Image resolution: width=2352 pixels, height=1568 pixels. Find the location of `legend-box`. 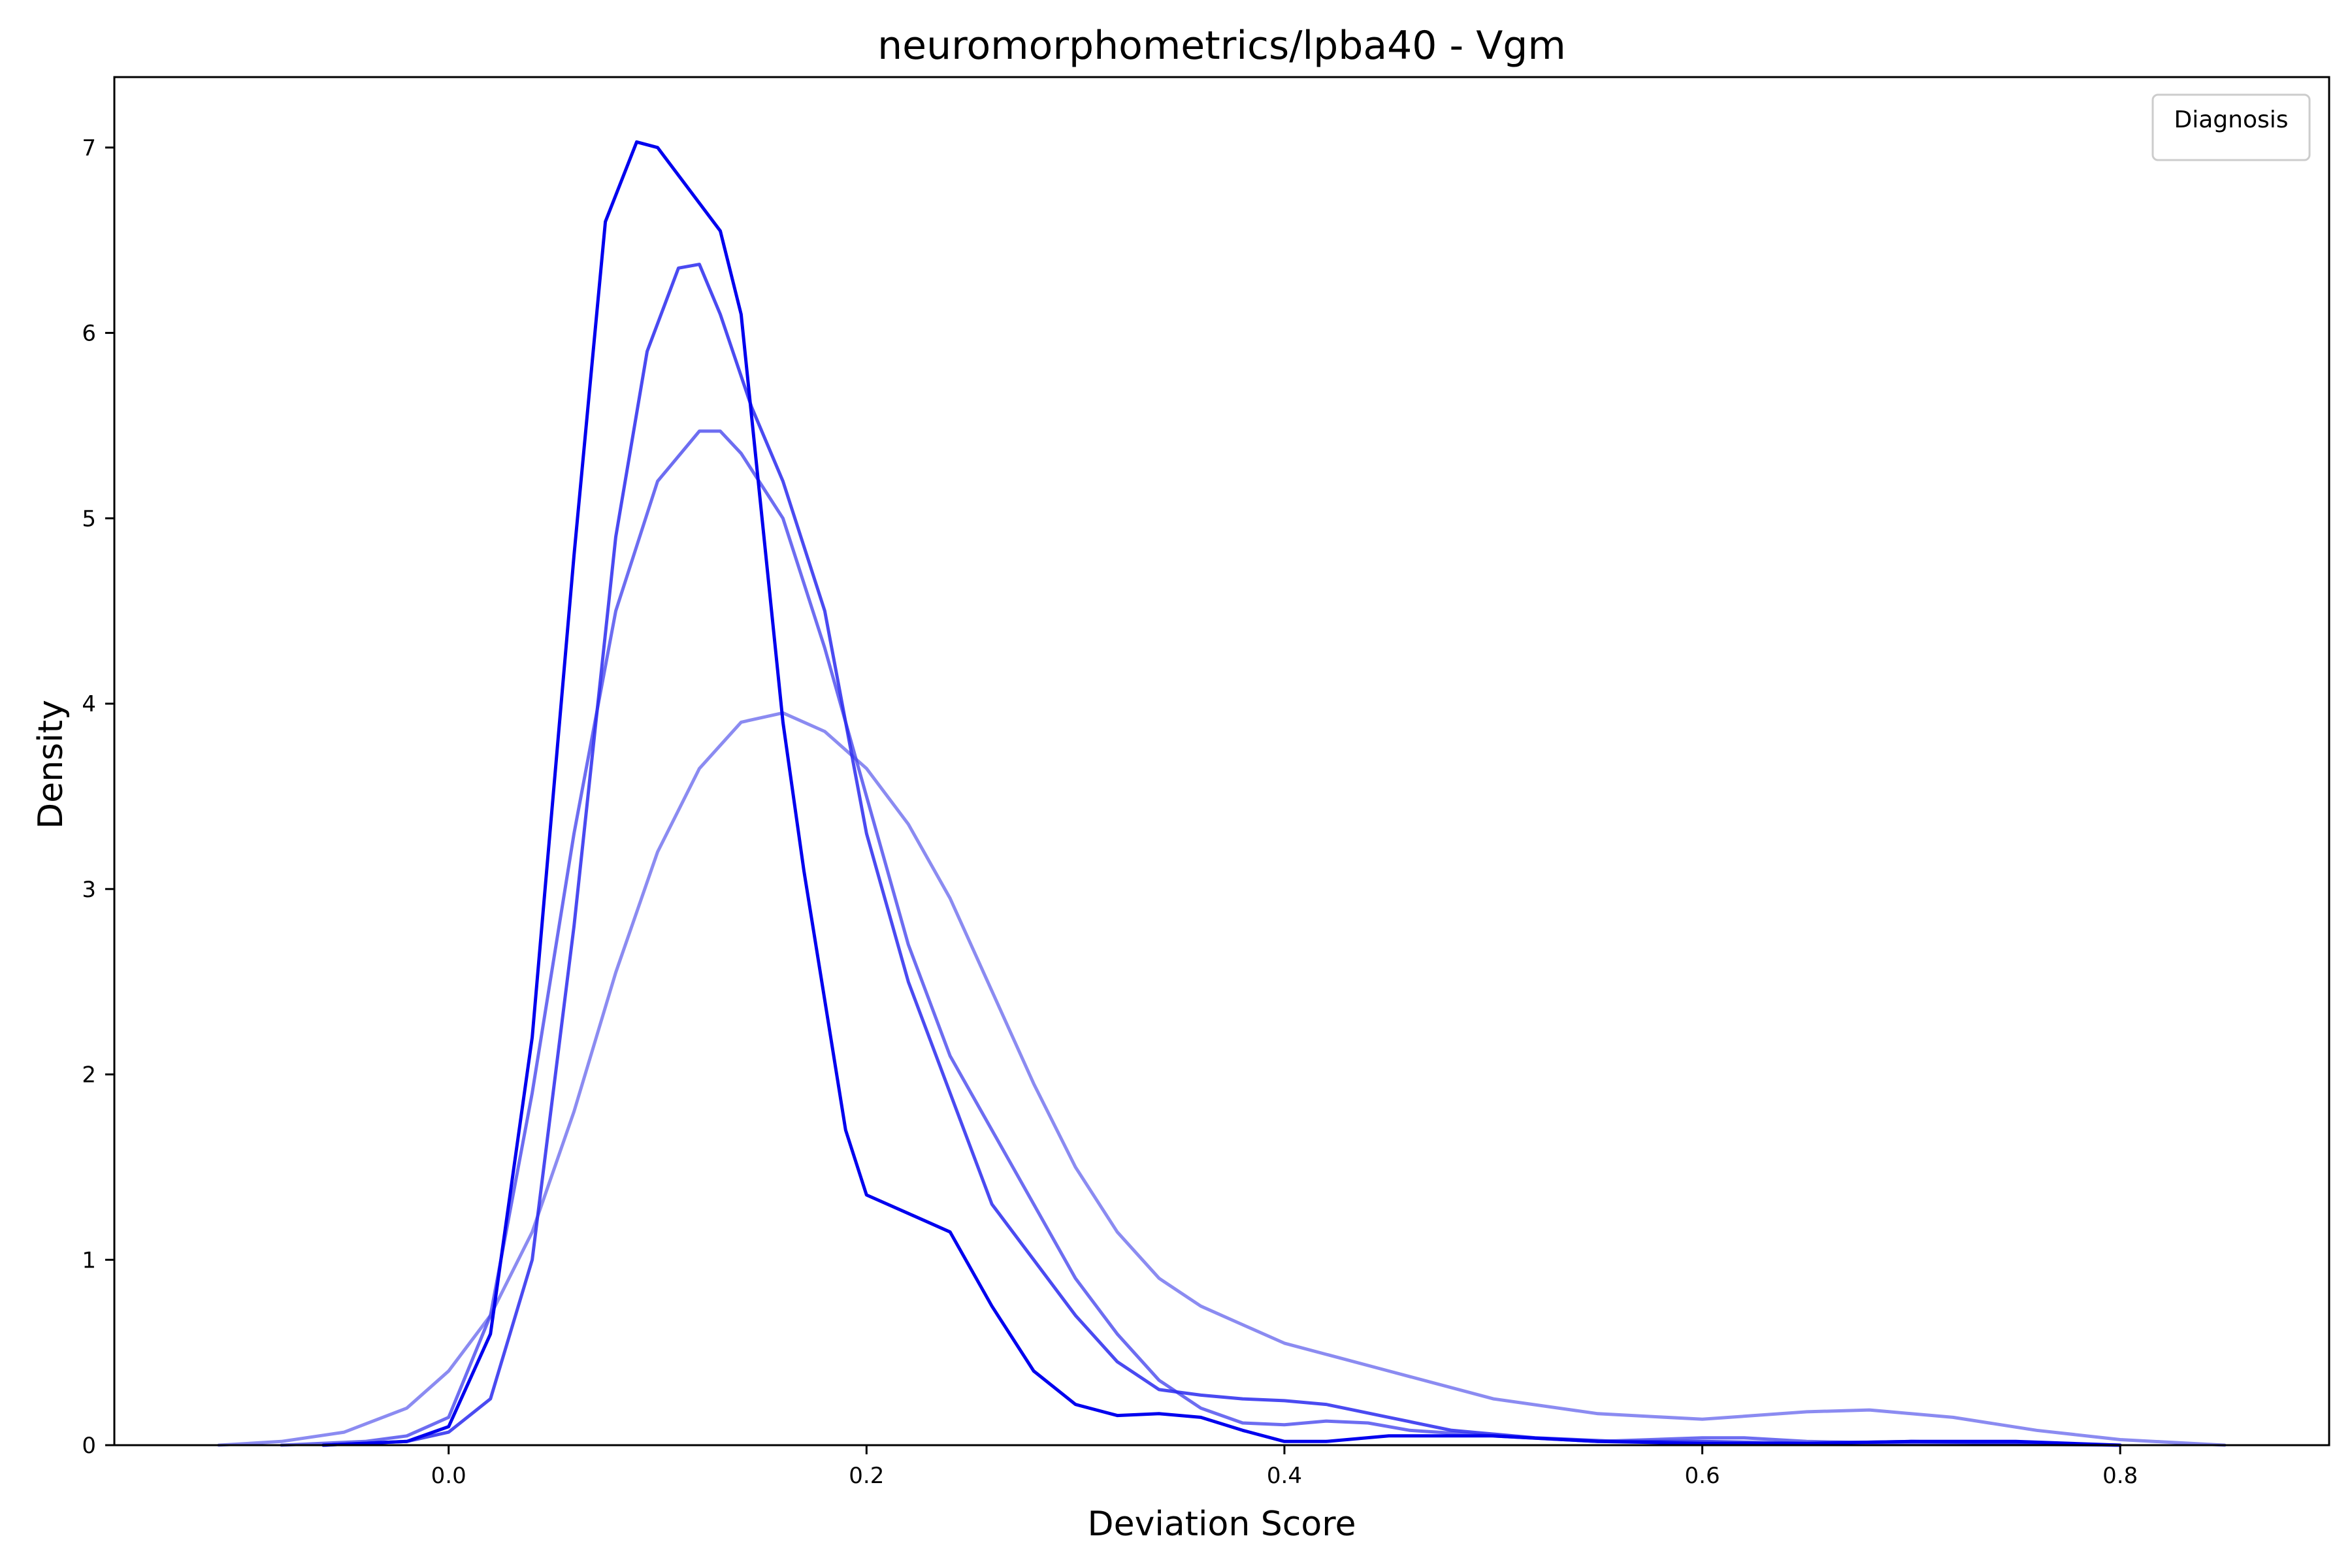

legend-box is located at coordinates (2231, 127).